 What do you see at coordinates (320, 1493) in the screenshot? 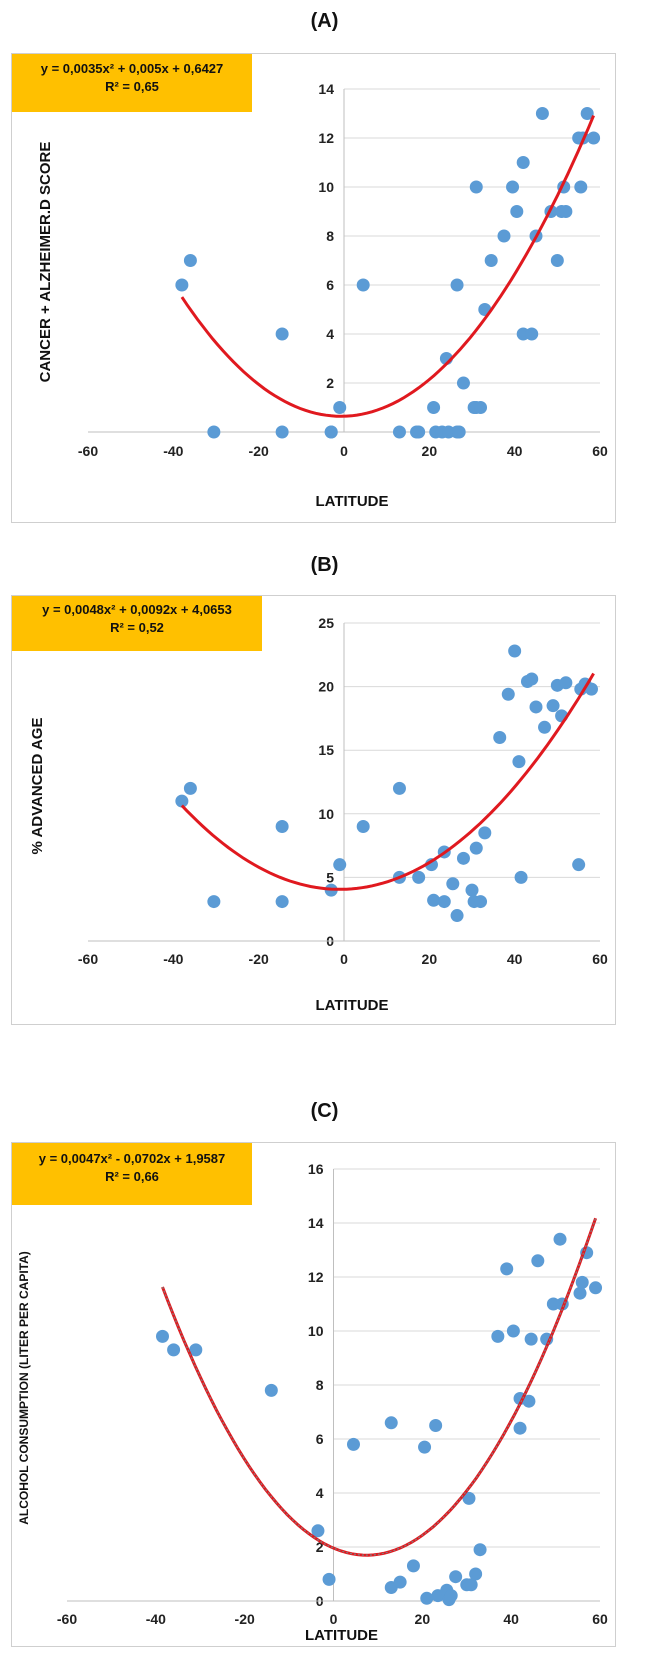
I see `y-tick-label: 4` at bounding box center [320, 1493].